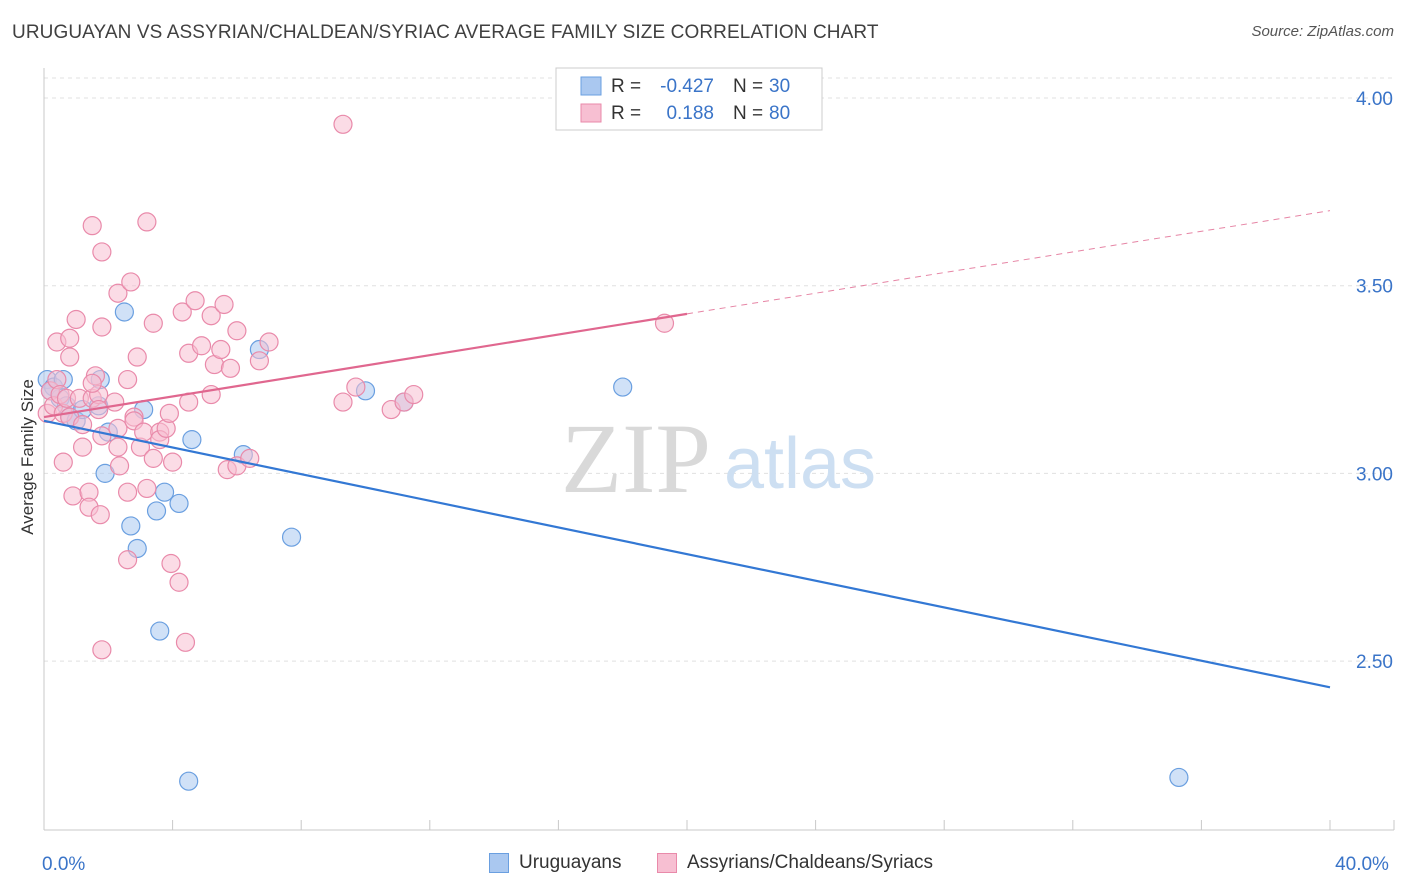 The image size is (1406, 892). Describe the element at coordinates (687, 86) in the screenshot. I see `legend-r-value: -0.427` at that location.